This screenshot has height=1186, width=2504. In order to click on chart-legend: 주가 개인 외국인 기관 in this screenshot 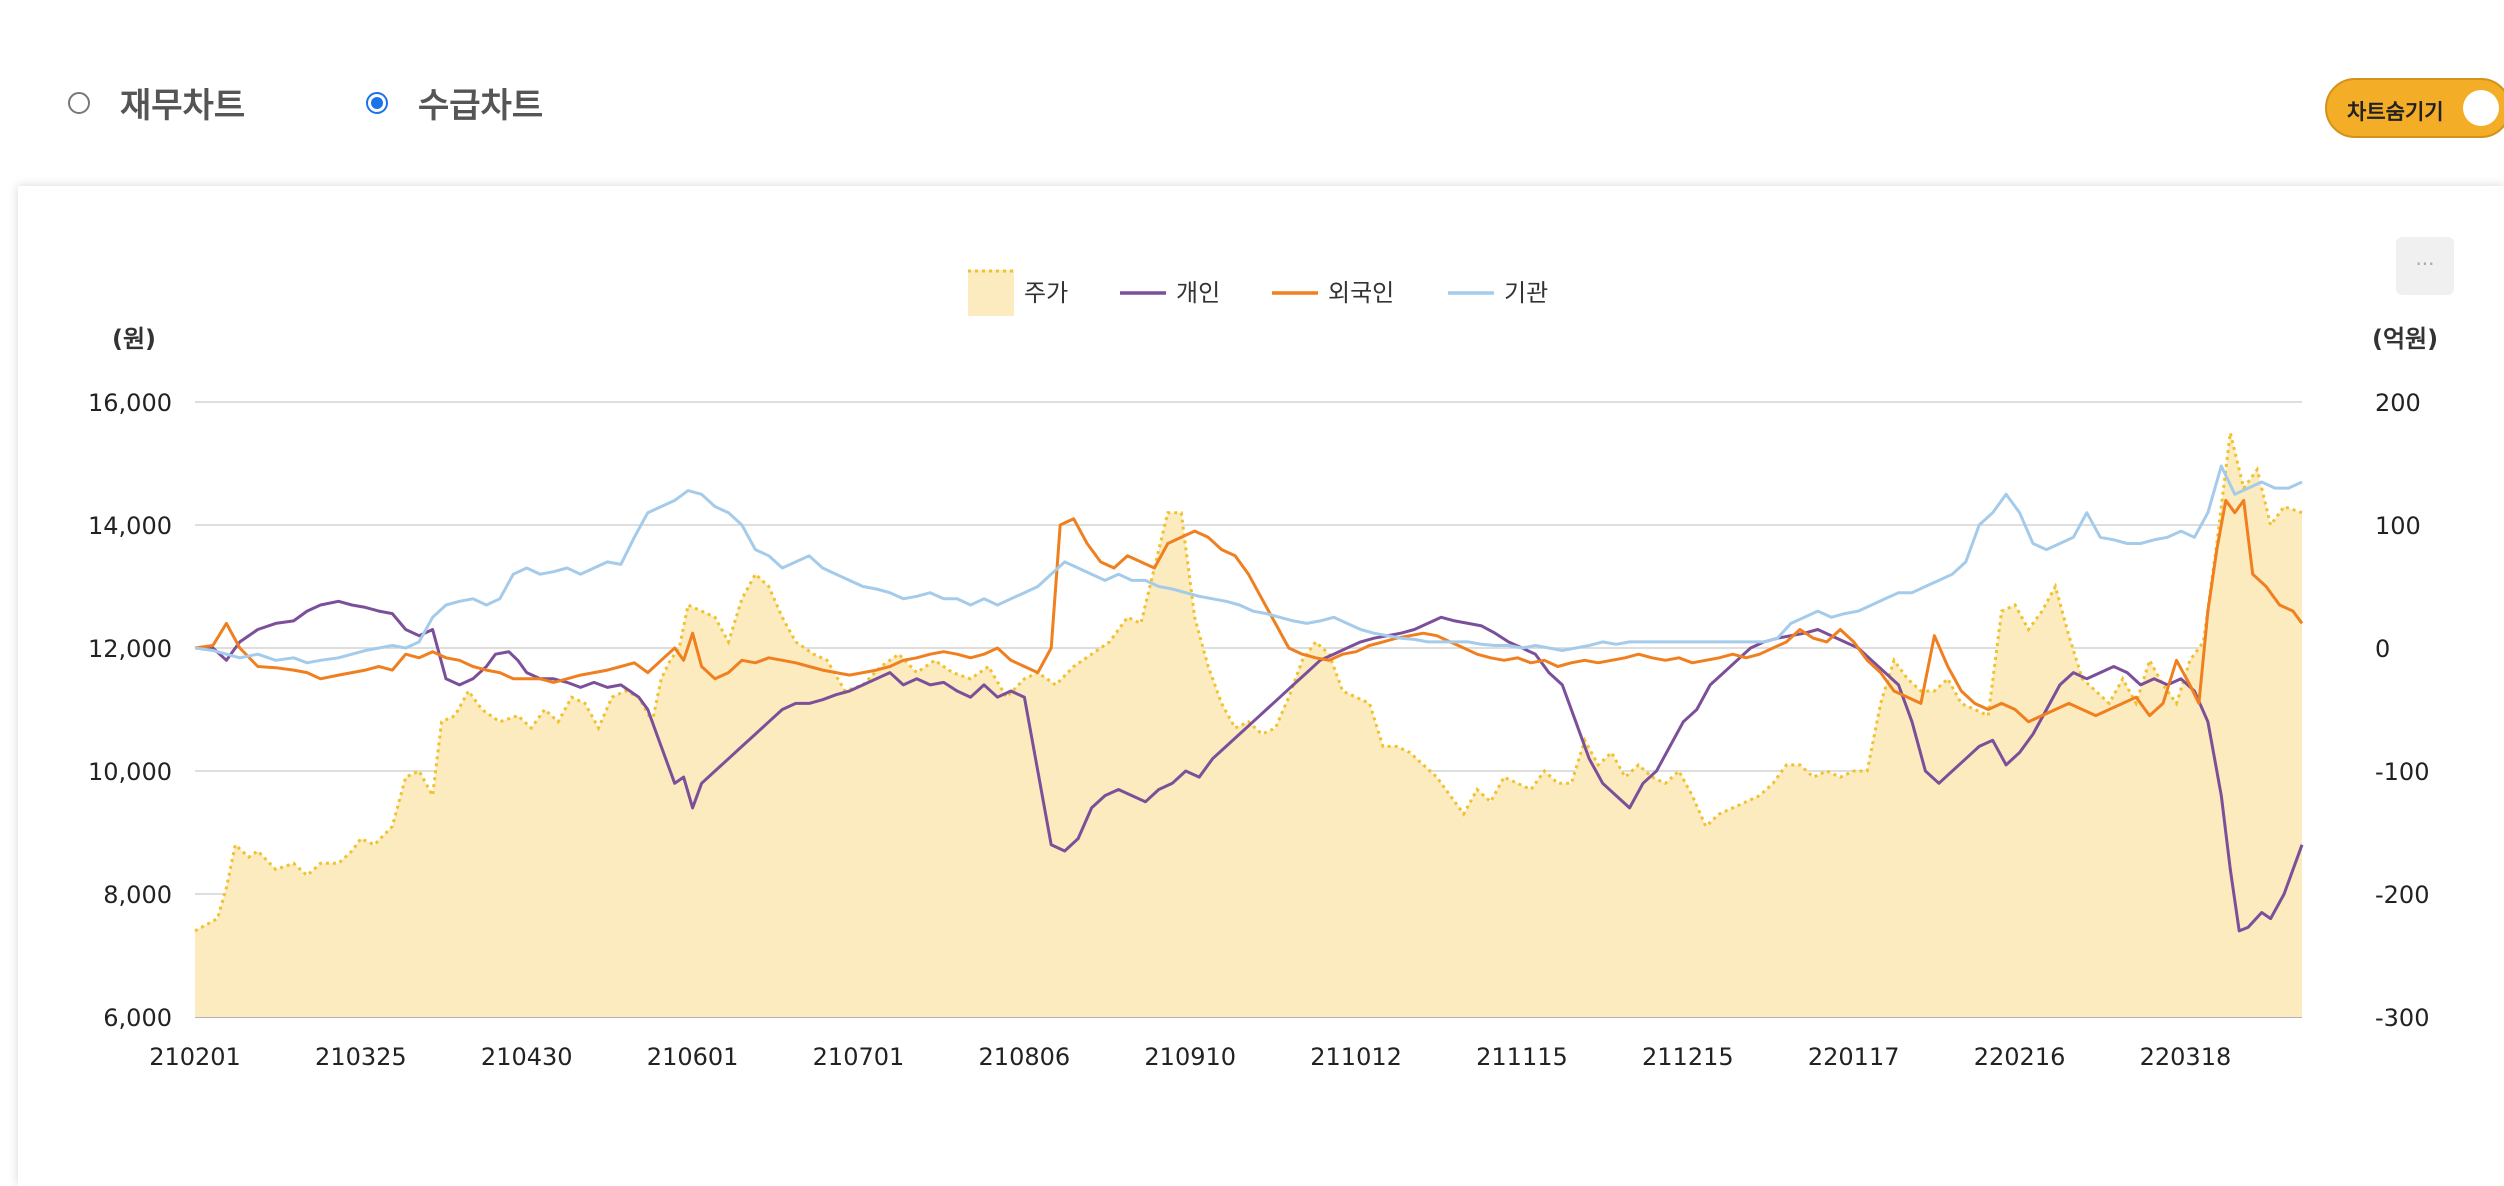, I will do `click(1258, 292)`.